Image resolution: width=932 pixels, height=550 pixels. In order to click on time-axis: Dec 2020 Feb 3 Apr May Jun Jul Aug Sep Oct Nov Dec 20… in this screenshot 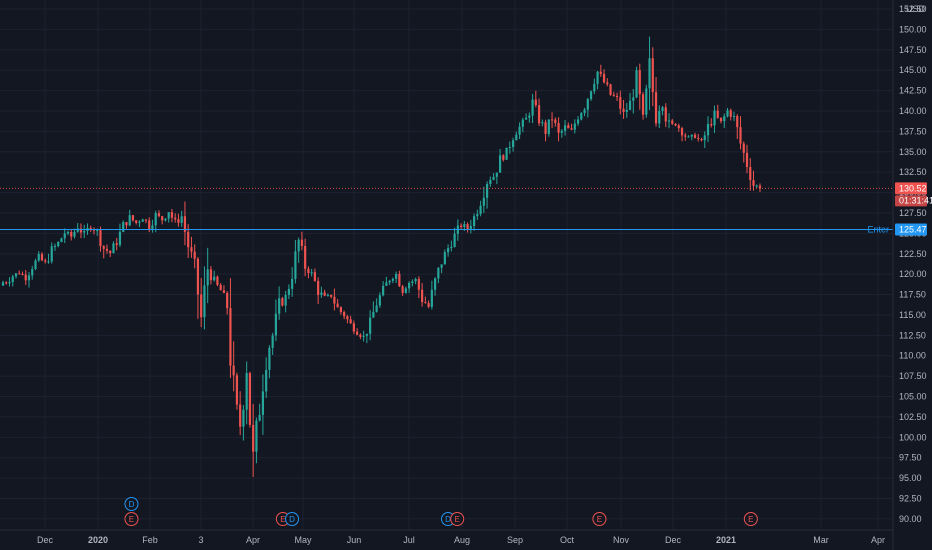, I will do `click(461, 540)`.